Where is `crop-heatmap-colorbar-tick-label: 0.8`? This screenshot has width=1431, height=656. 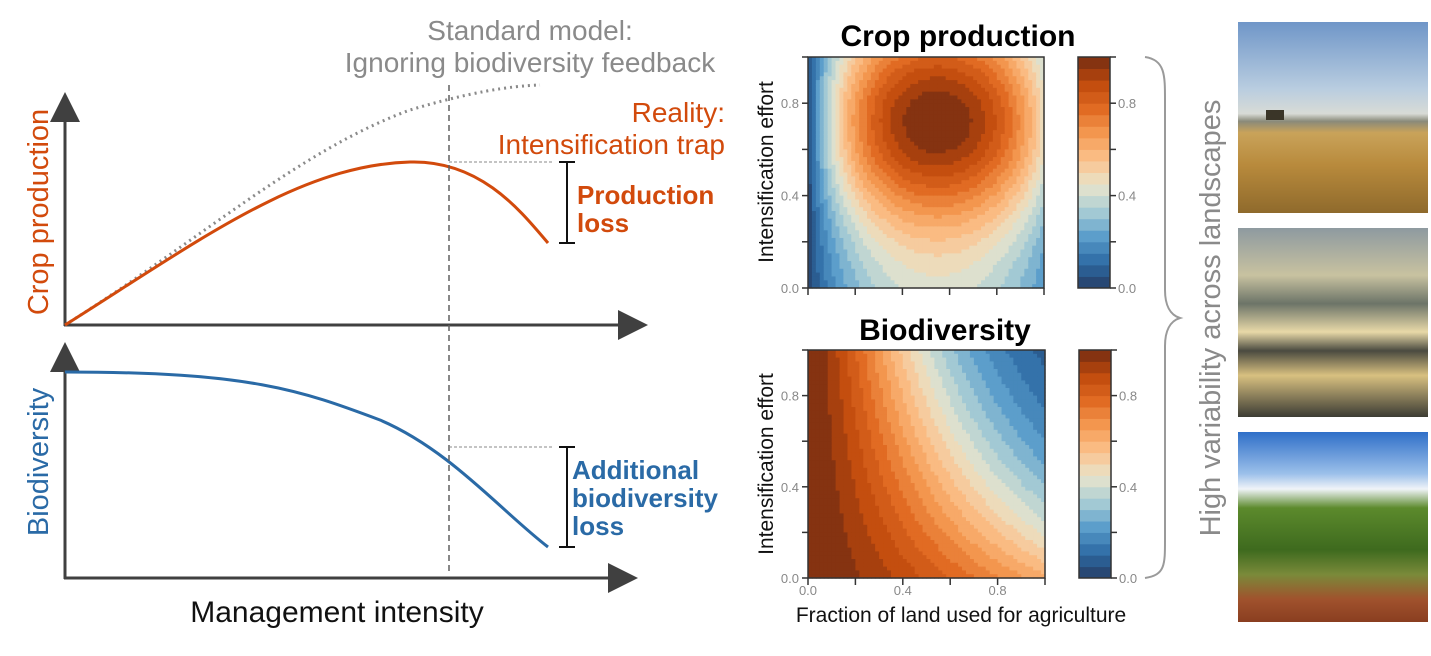
crop-heatmap-colorbar-tick-label: 0.8 is located at coordinates (1127, 103).